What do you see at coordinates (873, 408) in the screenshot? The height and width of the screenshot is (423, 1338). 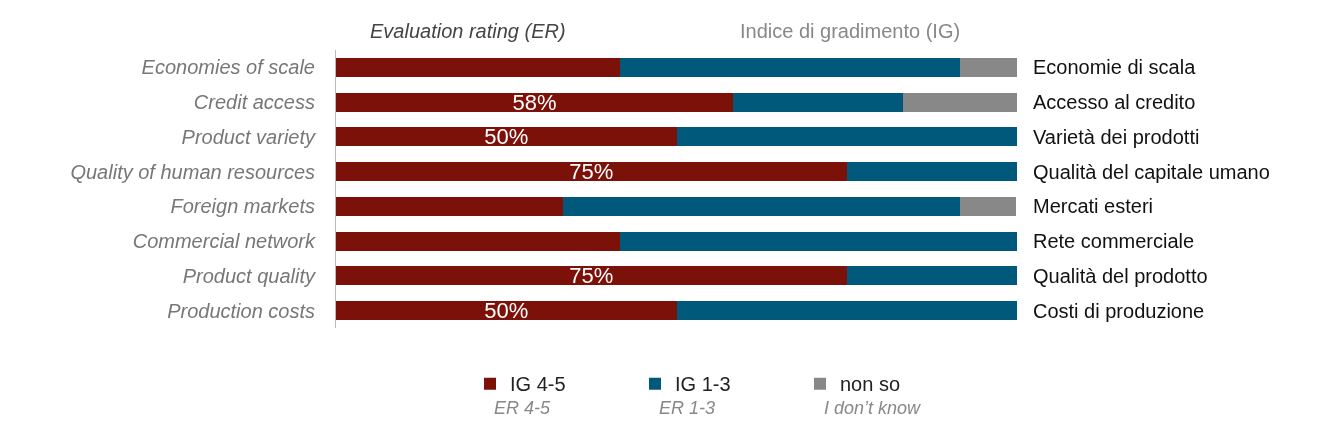 I see `text: I don’t know` at bounding box center [873, 408].